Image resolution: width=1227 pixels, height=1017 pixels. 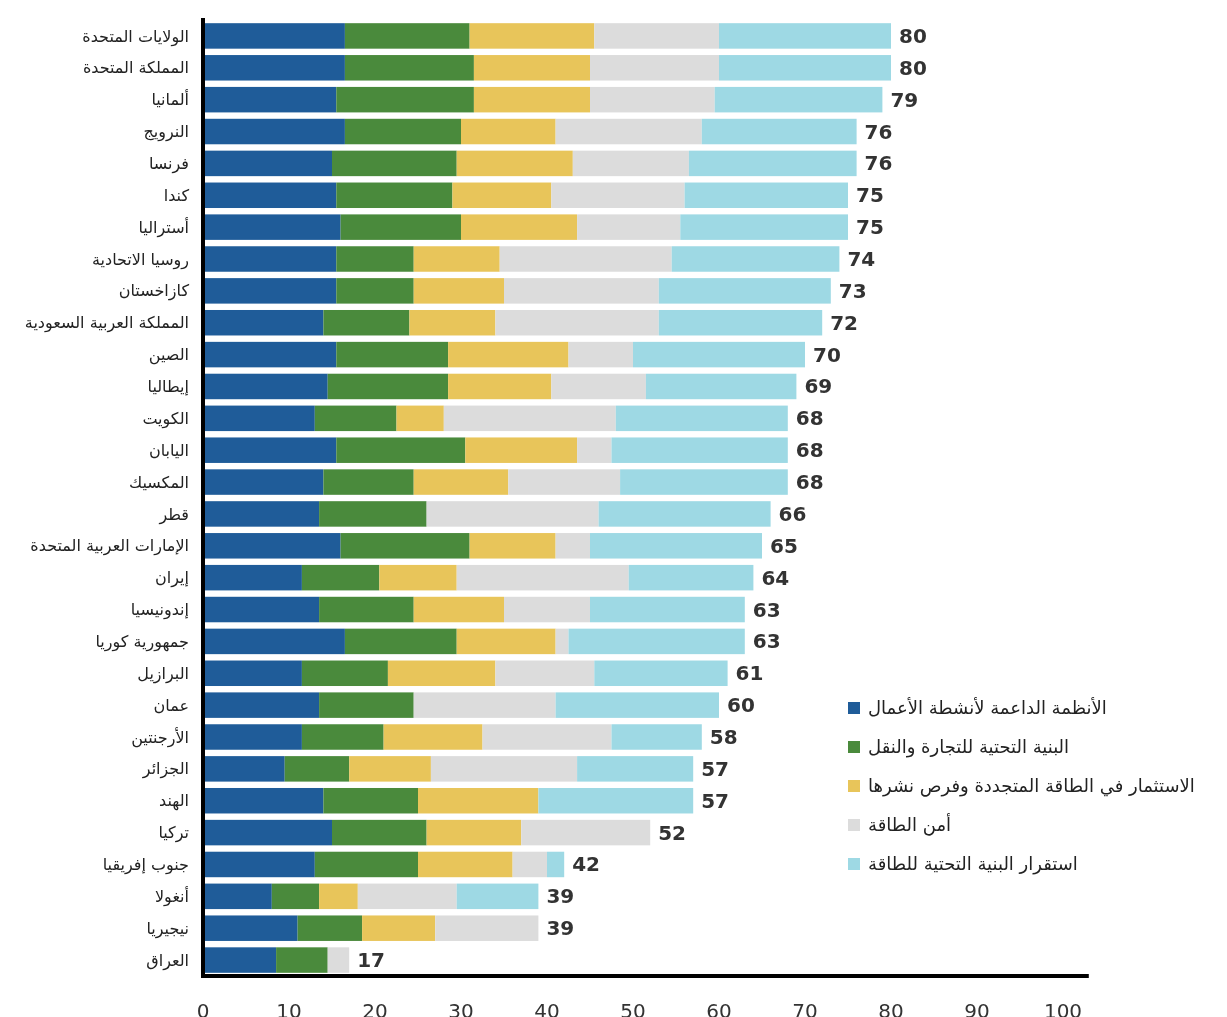 What do you see at coordinates (159, 482) in the screenshot?
I see `y-tick-label: المكسيك` at bounding box center [159, 482].